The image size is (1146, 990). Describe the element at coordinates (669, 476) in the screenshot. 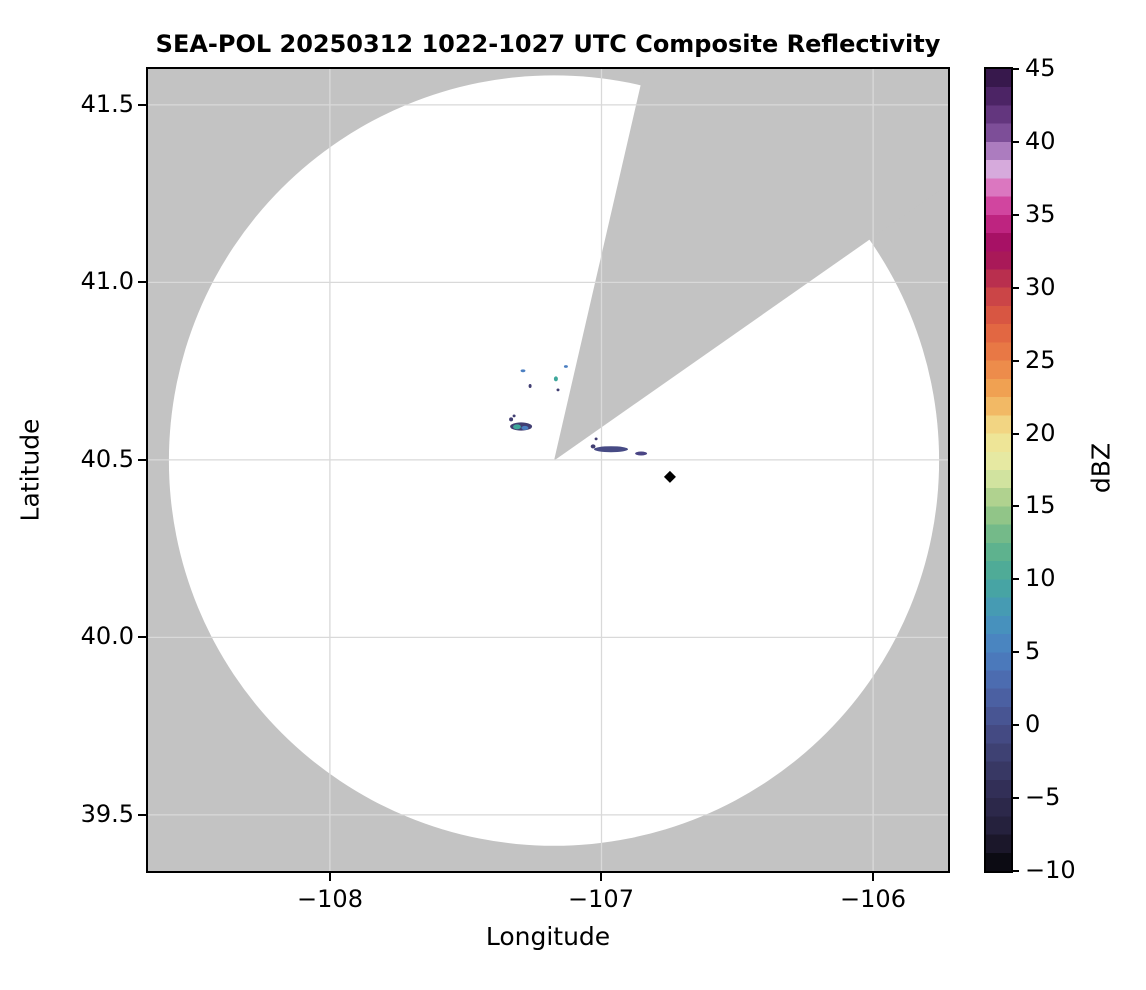

I see `site-marker-diamond` at that location.